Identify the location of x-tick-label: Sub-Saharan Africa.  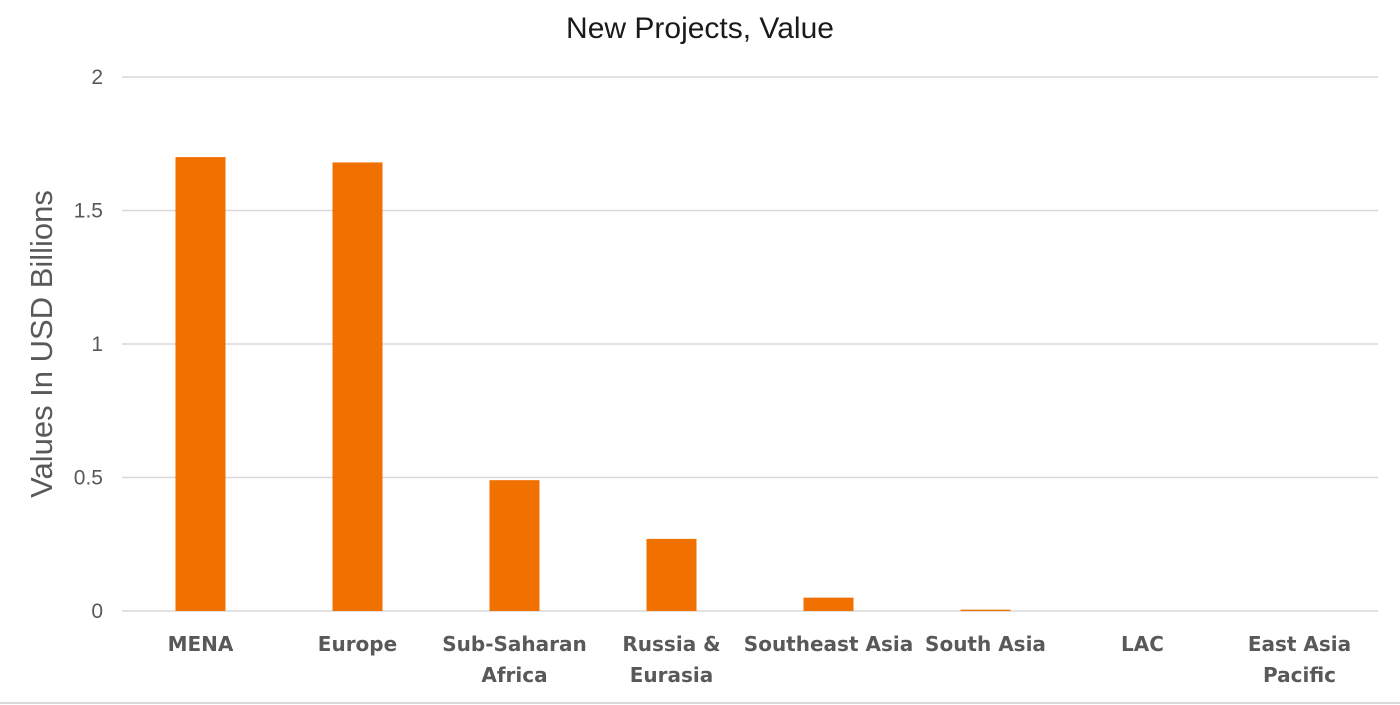
(514, 659).